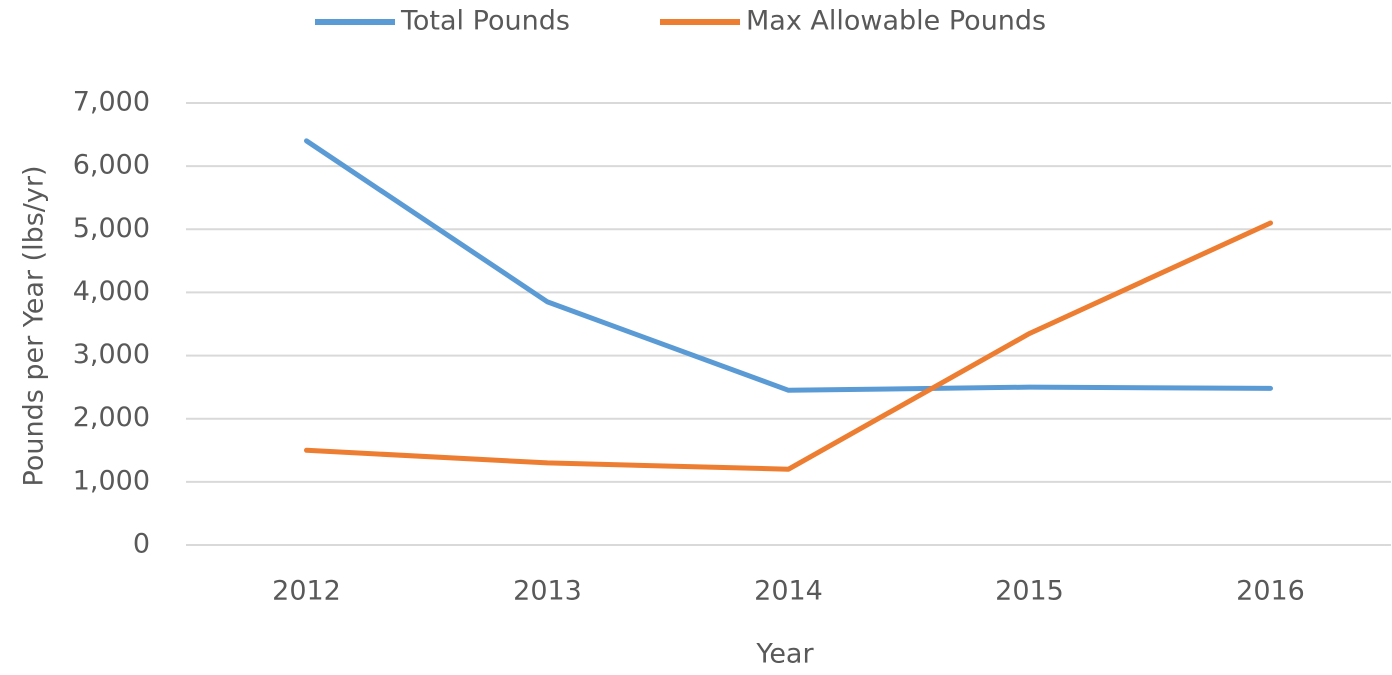 Image resolution: width=1392 pixels, height=675 pixels. What do you see at coordinates (1029, 591) in the screenshot?
I see `x-tick-label: 2015` at bounding box center [1029, 591].